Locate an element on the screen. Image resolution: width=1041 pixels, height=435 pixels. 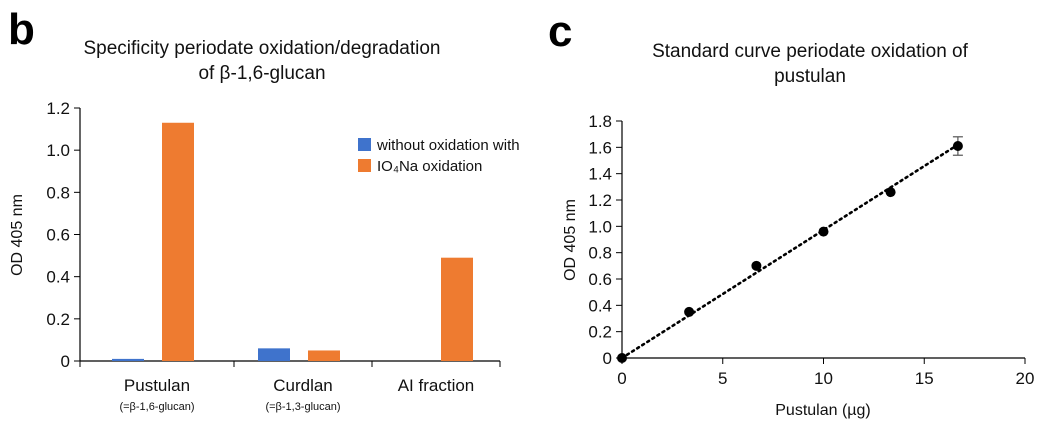
bar-chart-y-axis-label: OD 405 nm is located at coordinates (17, 235).